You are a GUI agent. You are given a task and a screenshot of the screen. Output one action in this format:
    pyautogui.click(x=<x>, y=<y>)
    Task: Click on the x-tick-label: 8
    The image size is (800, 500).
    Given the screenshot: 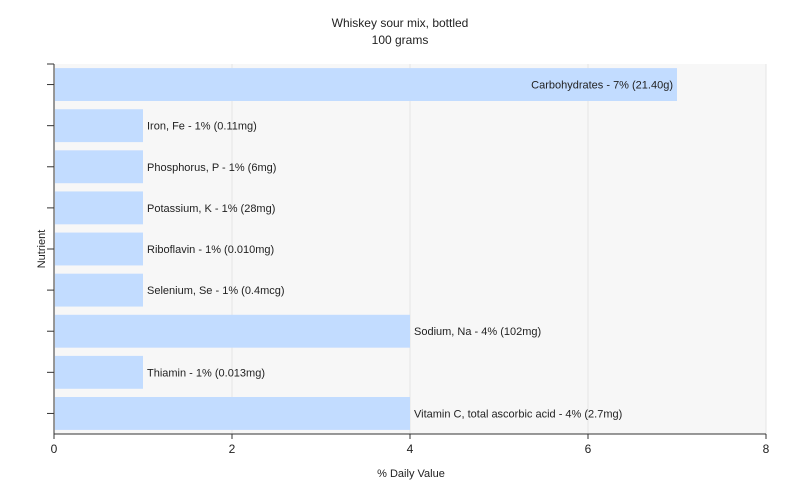 What is the action you would take?
    pyautogui.click(x=766, y=449)
    